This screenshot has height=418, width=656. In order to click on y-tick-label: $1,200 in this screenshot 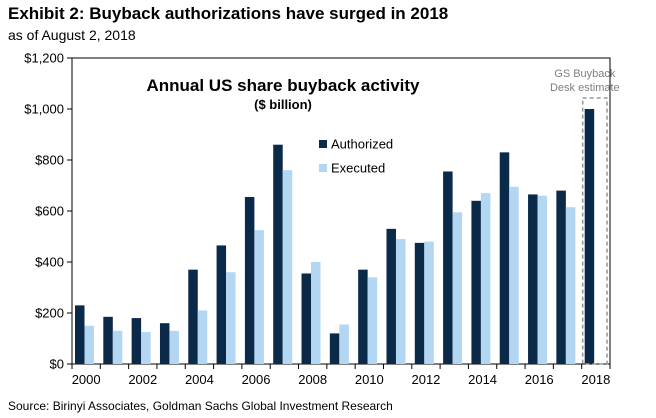, I will do `click(44, 58)`.